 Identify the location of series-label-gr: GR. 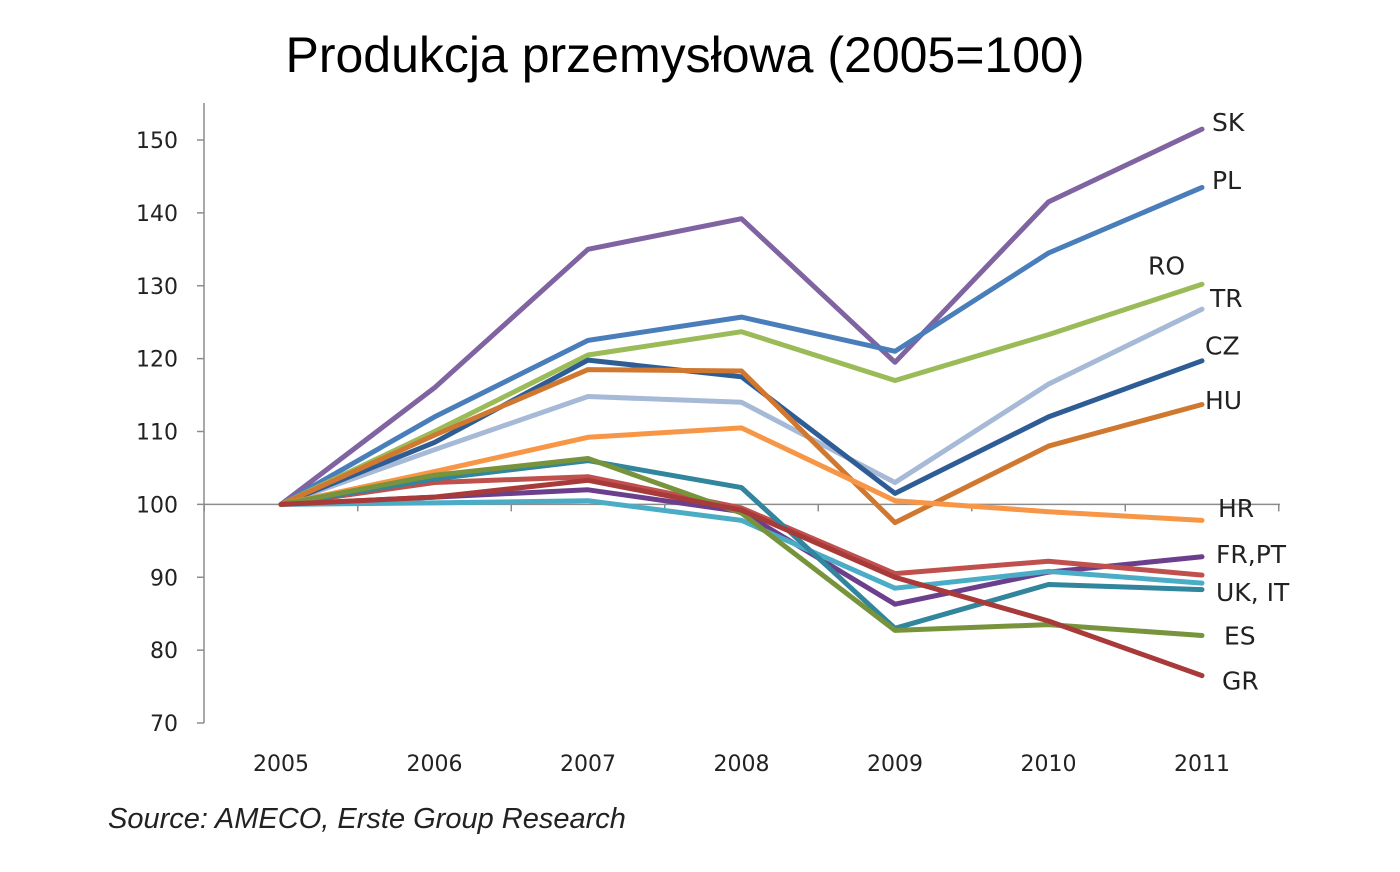
(1240, 681).